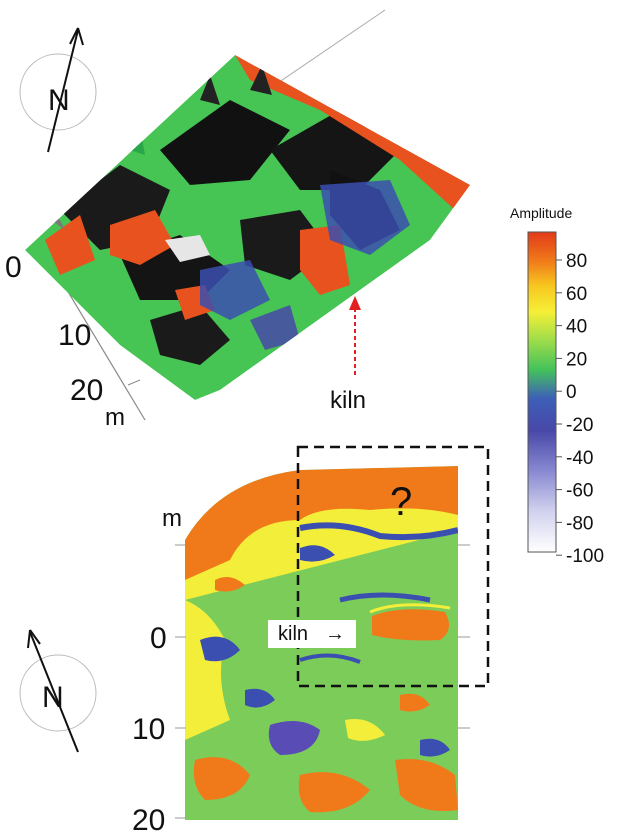  What do you see at coordinates (585, 556) in the screenshot?
I see `colorbar-tick-label: -100` at bounding box center [585, 556].